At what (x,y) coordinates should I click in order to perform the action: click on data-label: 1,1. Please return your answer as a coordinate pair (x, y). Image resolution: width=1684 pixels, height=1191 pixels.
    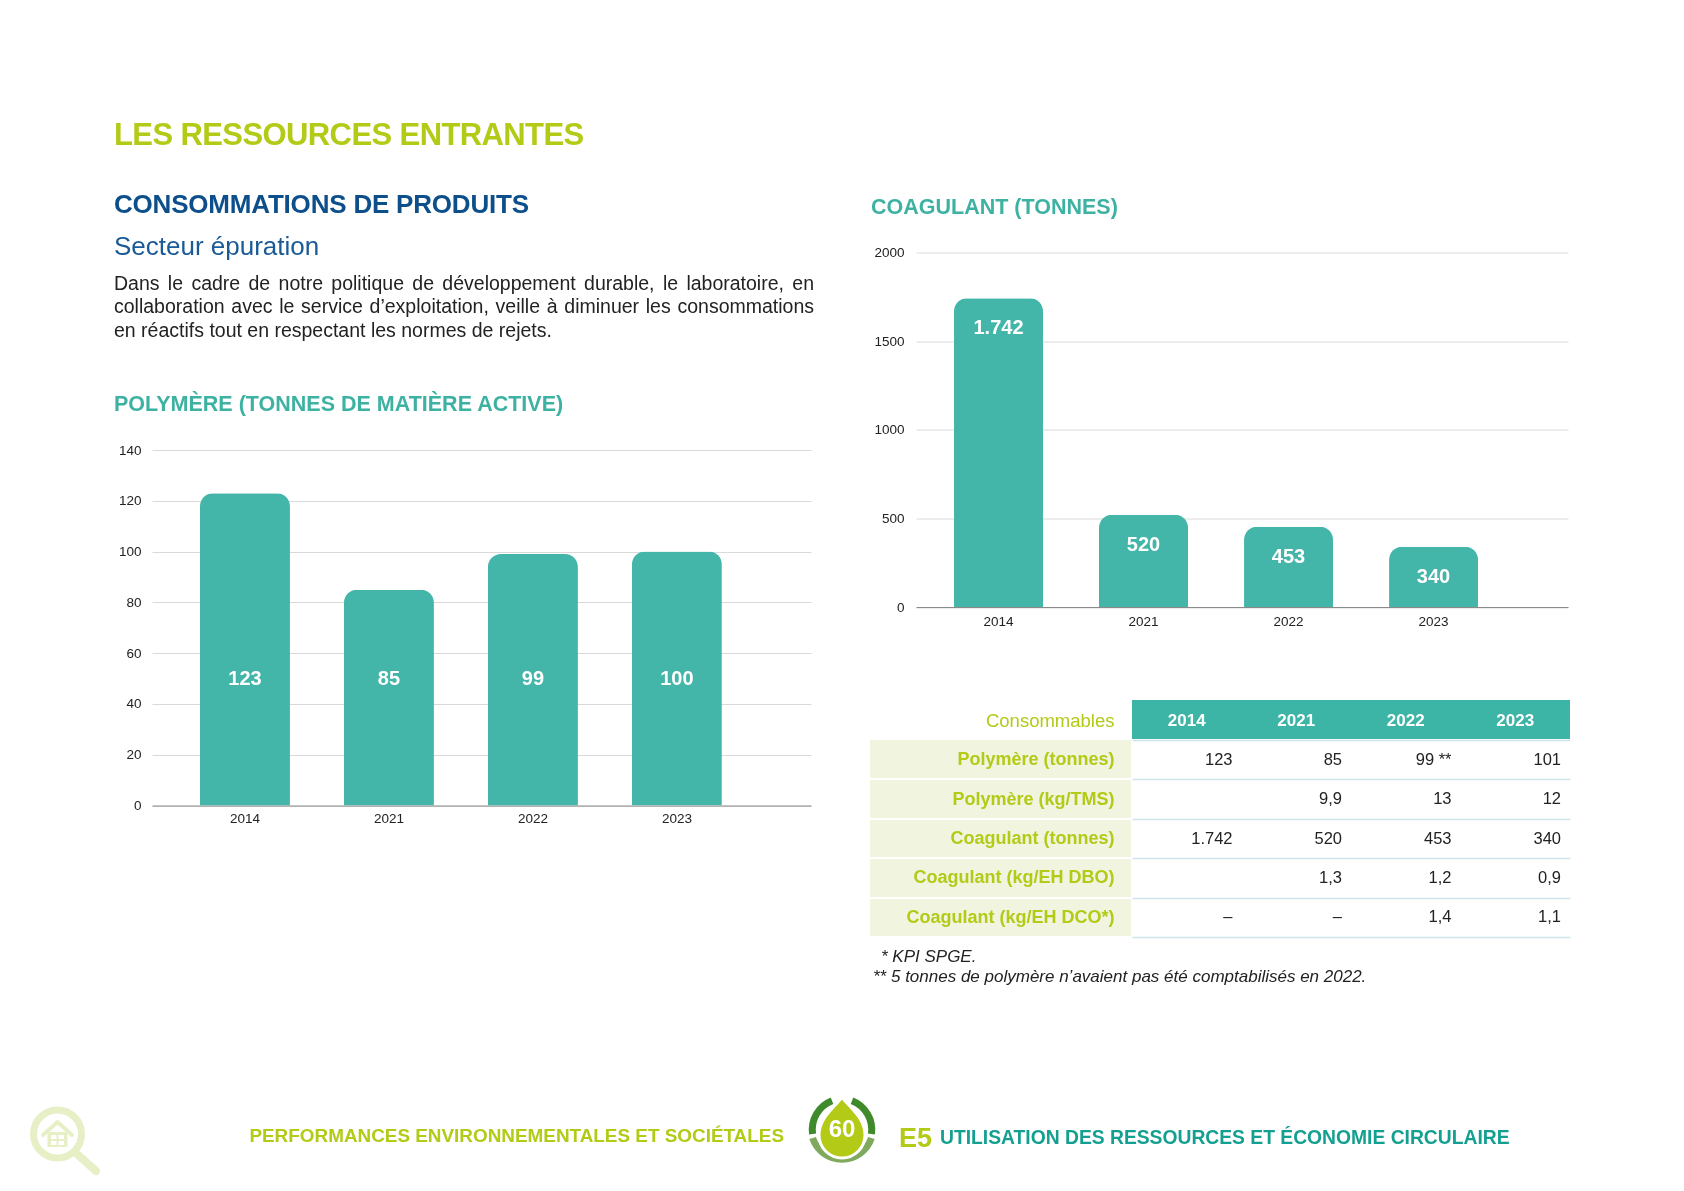
    Looking at the image, I should click on (1549, 916).